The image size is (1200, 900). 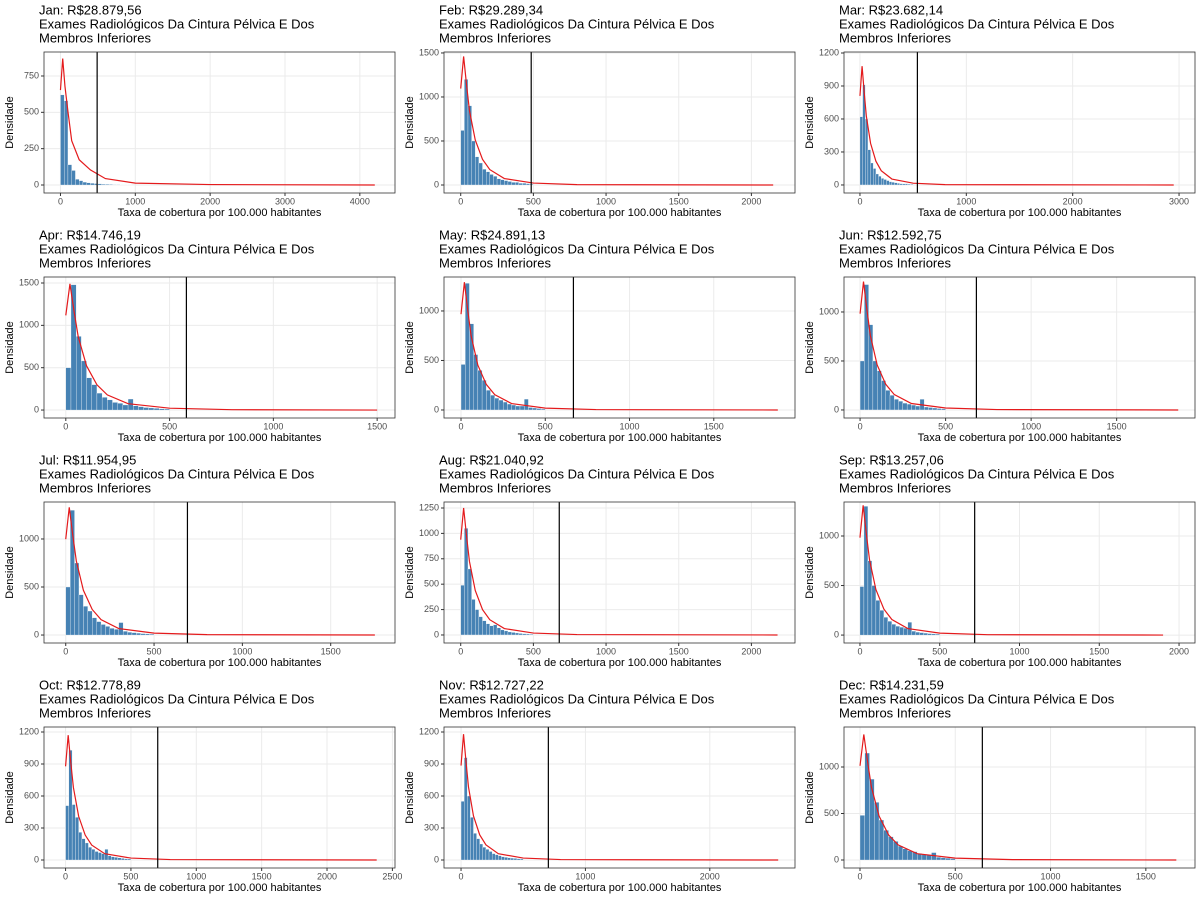 What do you see at coordinates (492, 234) in the screenshot?
I see `panel-title: May: R$24.891,13` at bounding box center [492, 234].